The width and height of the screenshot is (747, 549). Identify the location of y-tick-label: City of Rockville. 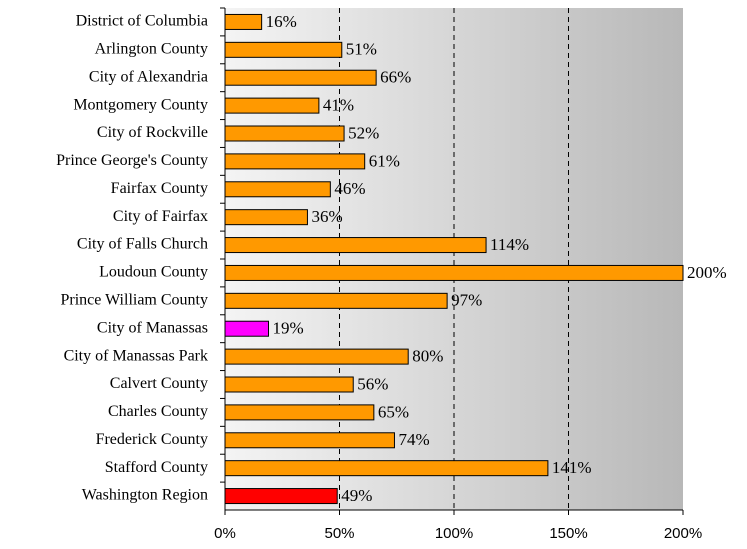
(152, 132).